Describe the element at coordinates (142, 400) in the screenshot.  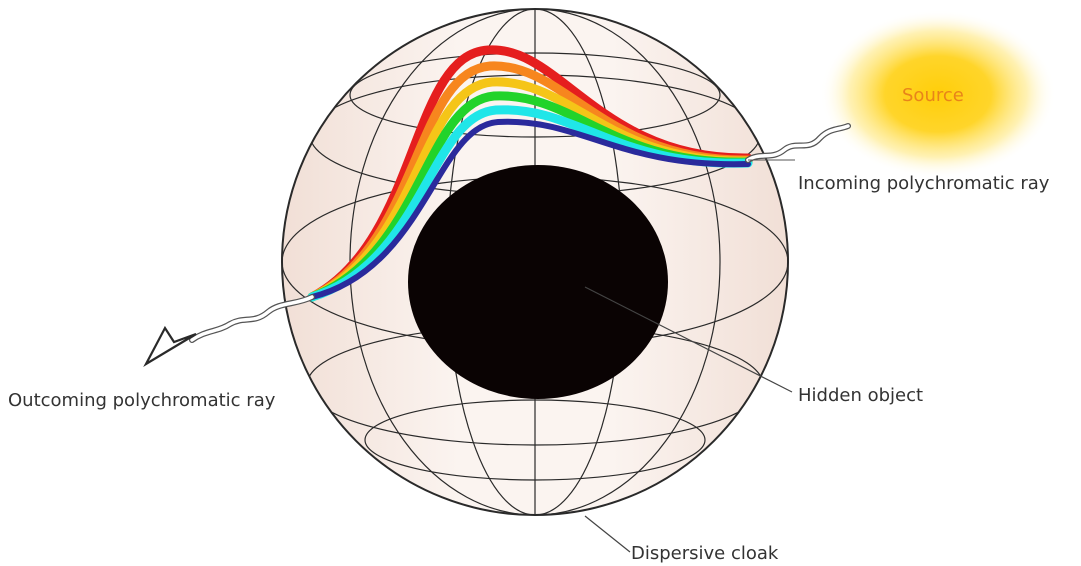
I see `outgoing-ray-label: Outcoming polychromatic ray` at that location.